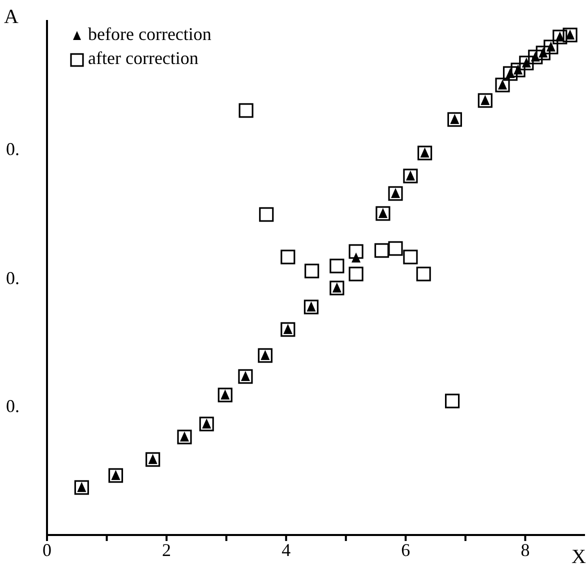  What do you see at coordinates (149, 34) in the screenshot?
I see `legend-label: before correction` at bounding box center [149, 34].